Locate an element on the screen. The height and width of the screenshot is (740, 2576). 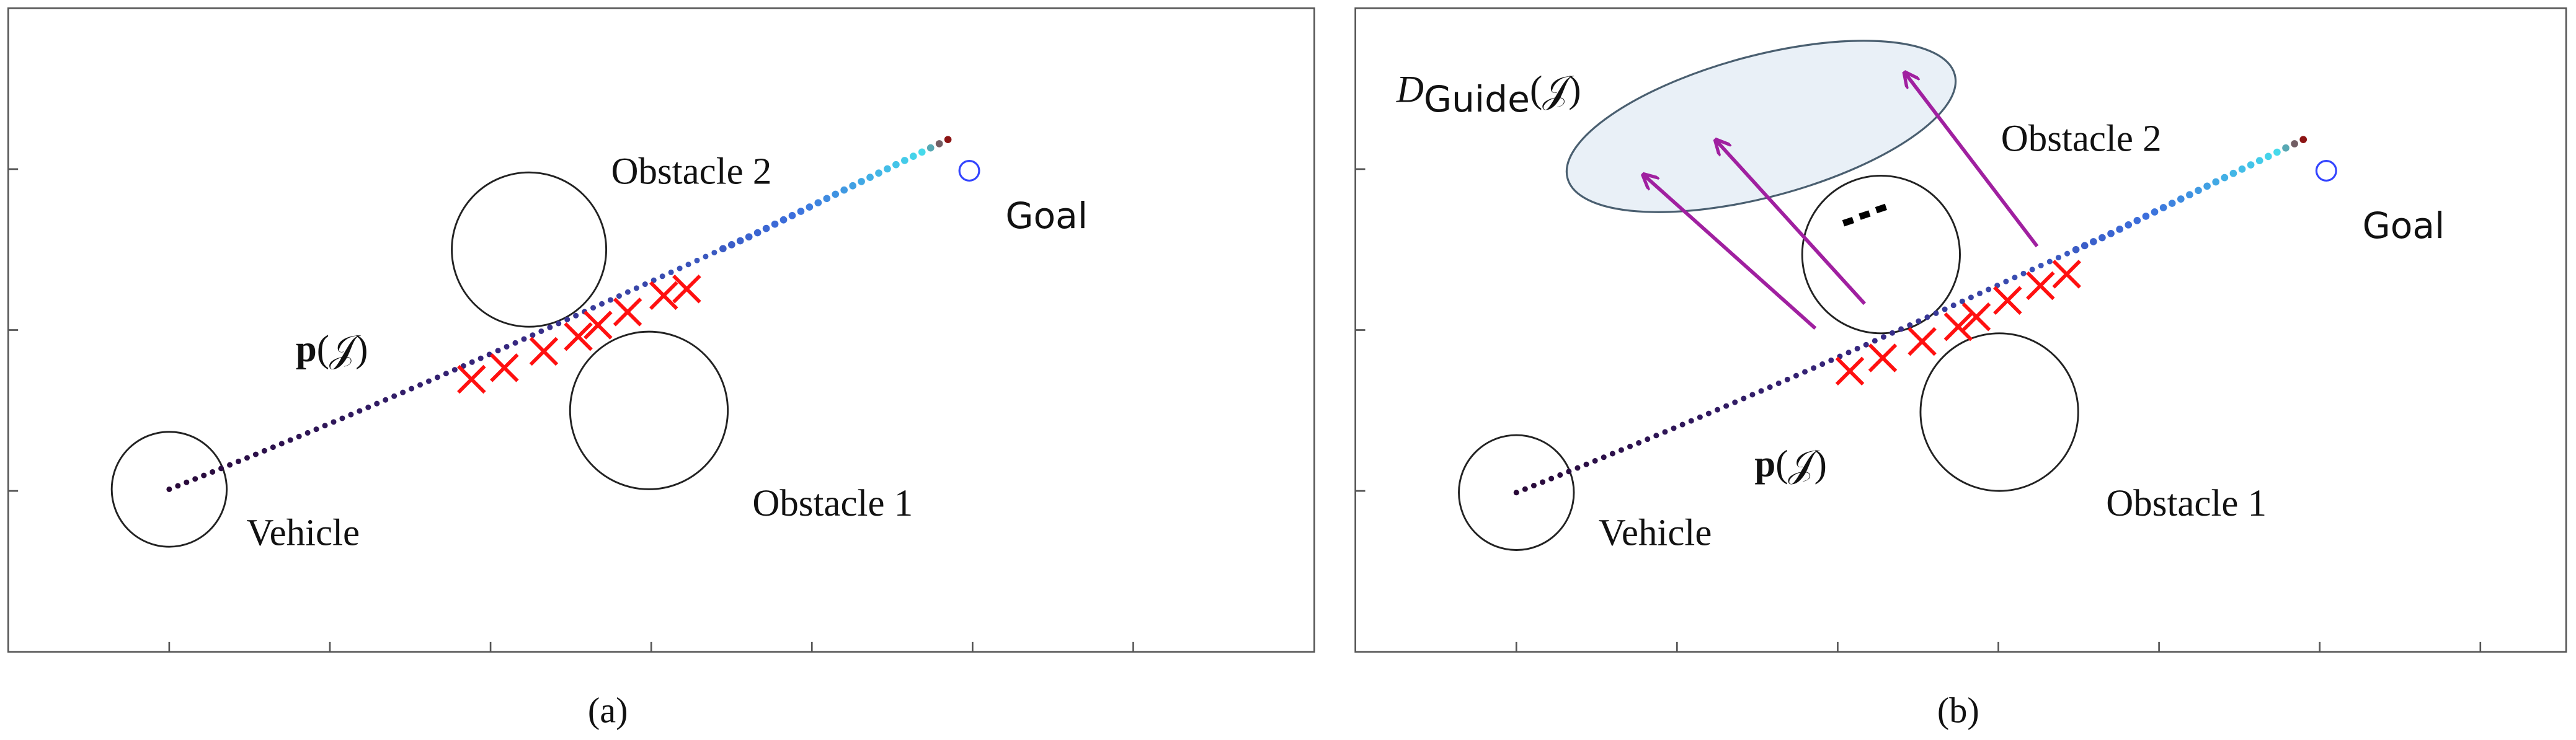
obstacle-2-label: Obstacle 2 is located at coordinates (2081, 139).